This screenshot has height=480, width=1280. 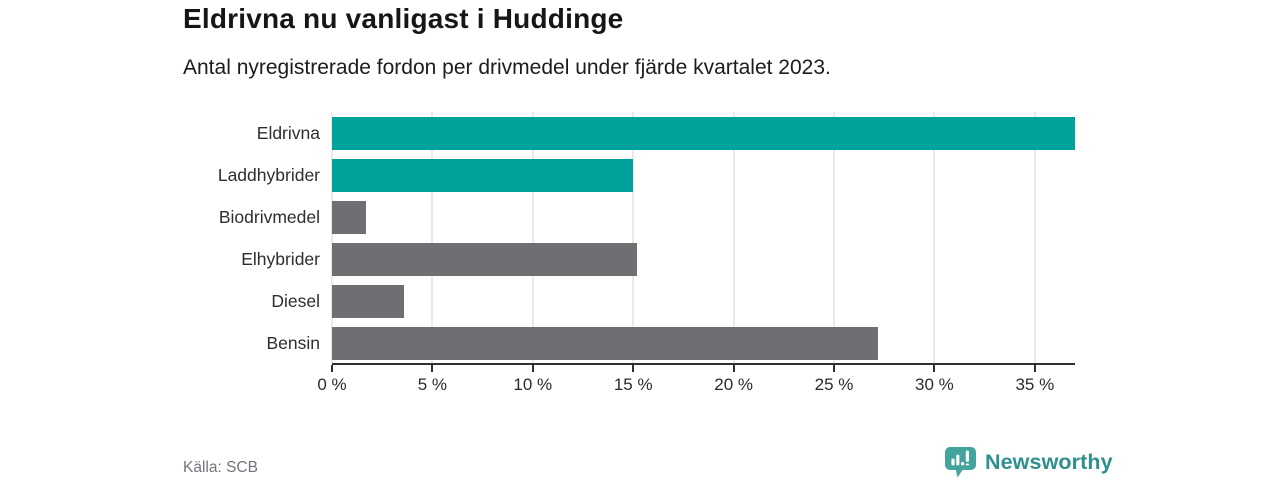 I want to click on axis-tick-label: 0 %, so click(x=332, y=384).